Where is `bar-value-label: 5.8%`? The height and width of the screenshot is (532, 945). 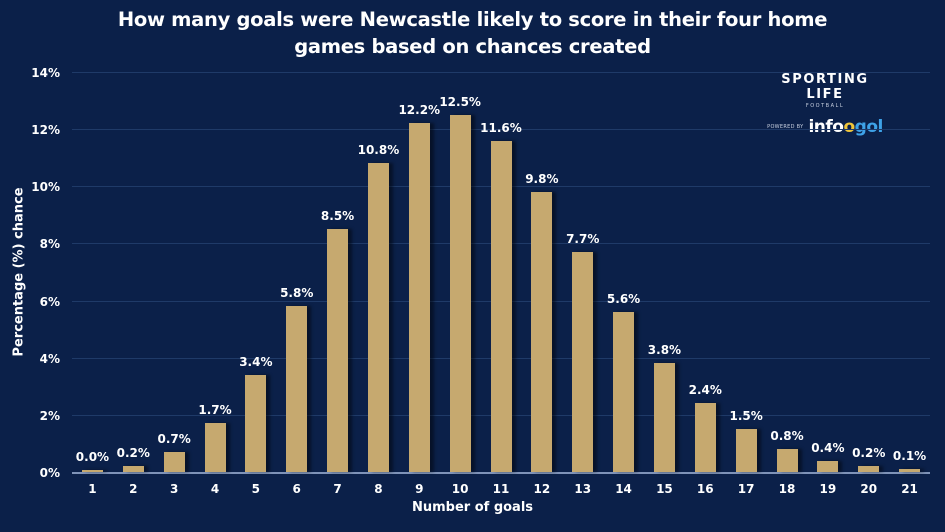 bar-value-label: 5.8% is located at coordinates (297, 293).